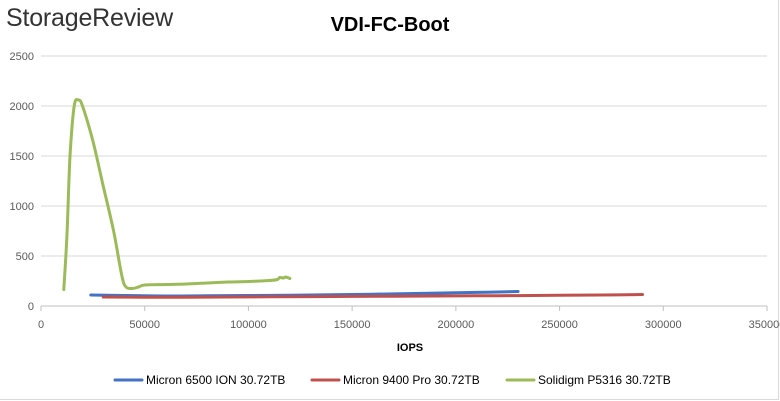 Image resolution: width=780 pixels, height=401 pixels. What do you see at coordinates (410, 348) in the screenshot?
I see `x-axis-label: IOPS` at bounding box center [410, 348].